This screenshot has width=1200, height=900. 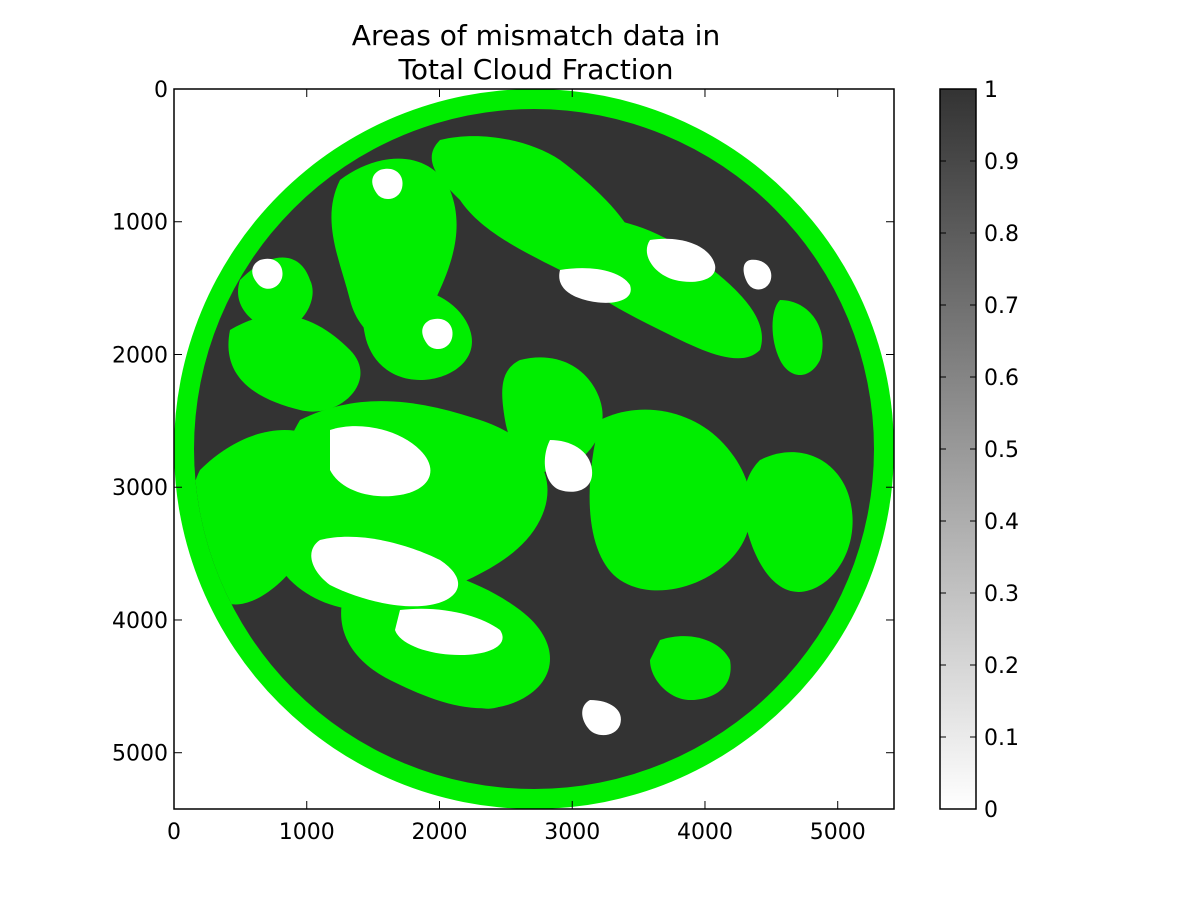 What do you see at coordinates (1001, 378) in the screenshot?
I see `colorbar-tick-label: 0.6` at bounding box center [1001, 378].